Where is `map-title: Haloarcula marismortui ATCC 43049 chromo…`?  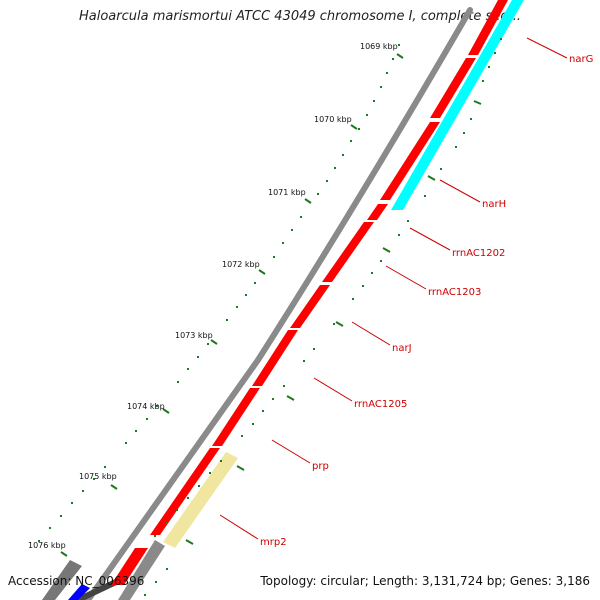
map-title: Haloarcula marismortui ATCC 43049 chromo… is located at coordinates (300, 16).